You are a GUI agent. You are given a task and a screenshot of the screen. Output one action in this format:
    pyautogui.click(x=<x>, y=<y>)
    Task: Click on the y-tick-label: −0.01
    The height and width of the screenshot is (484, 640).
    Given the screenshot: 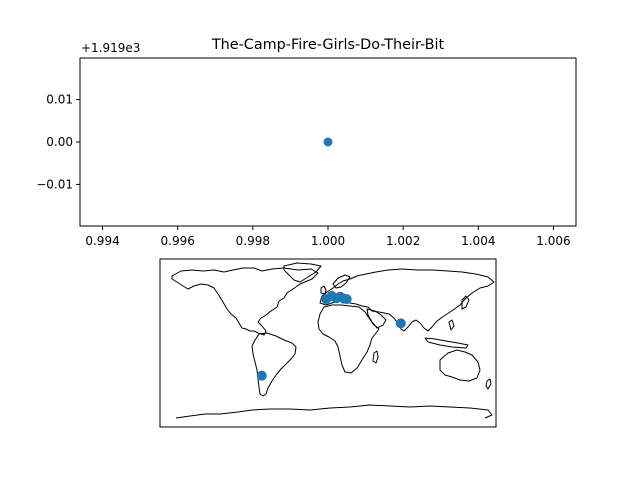 What is the action you would take?
    pyautogui.click(x=54, y=184)
    